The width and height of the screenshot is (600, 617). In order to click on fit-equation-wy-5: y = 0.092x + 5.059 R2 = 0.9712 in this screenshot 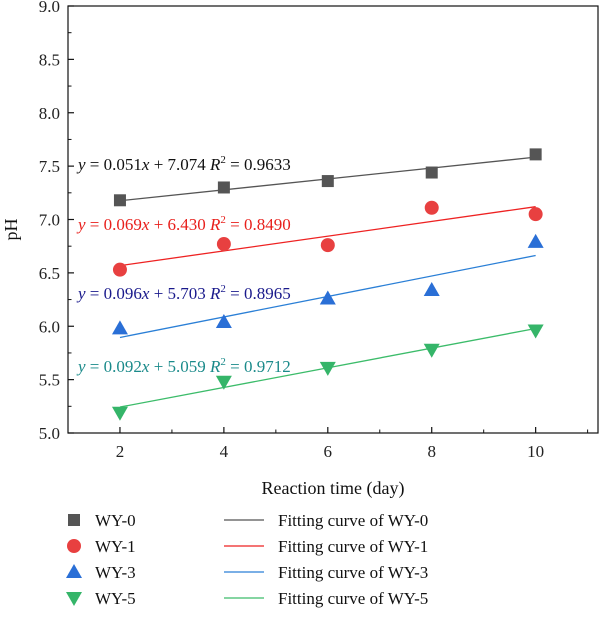, I will do `click(183, 366)`.